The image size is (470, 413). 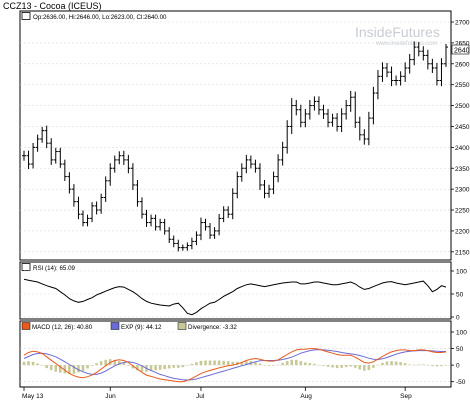 I want to click on x-tick-label: Jun, so click(x=110, y=396).